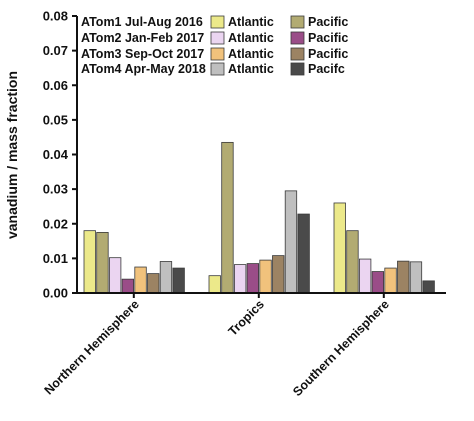 The width and height of the screenshot is (474, 421). Describe the element at coordinates (55, 16) in the screenshot. I see `y-tick-label: 0.08` at that location.